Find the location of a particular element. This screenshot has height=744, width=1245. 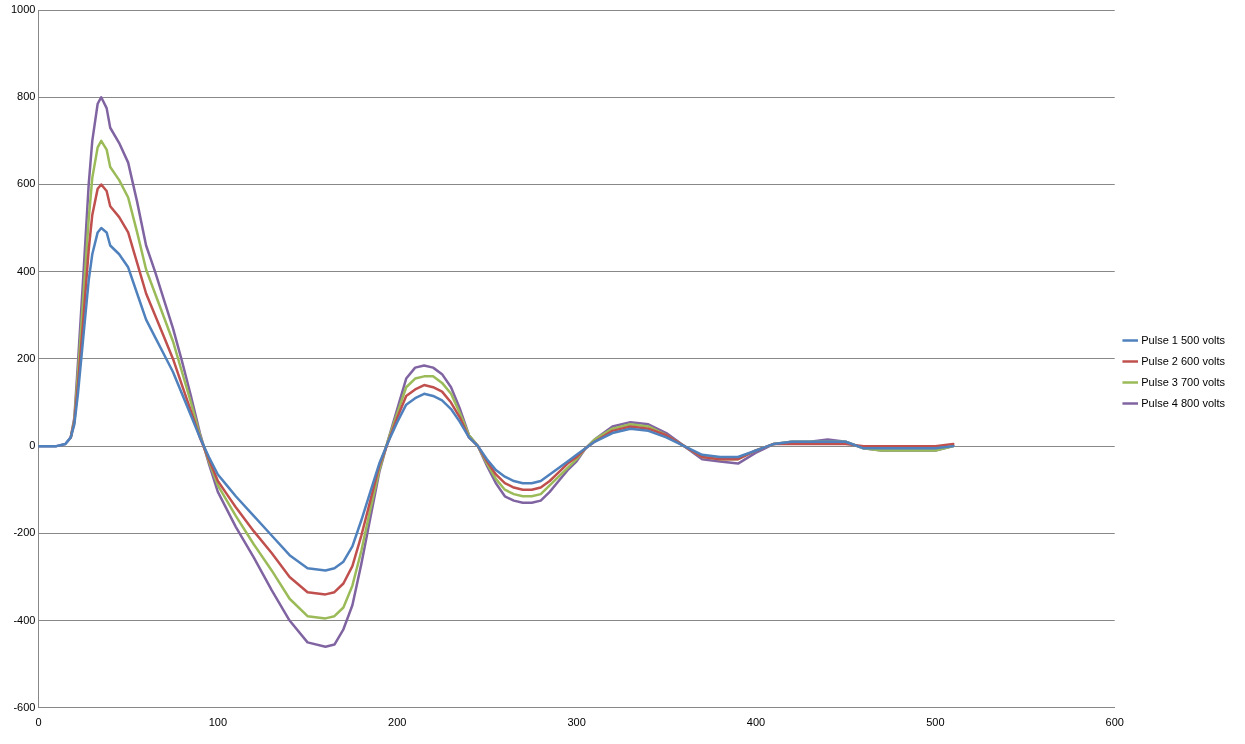

x-tick-label: 300 is located at coordinates (576, 722).